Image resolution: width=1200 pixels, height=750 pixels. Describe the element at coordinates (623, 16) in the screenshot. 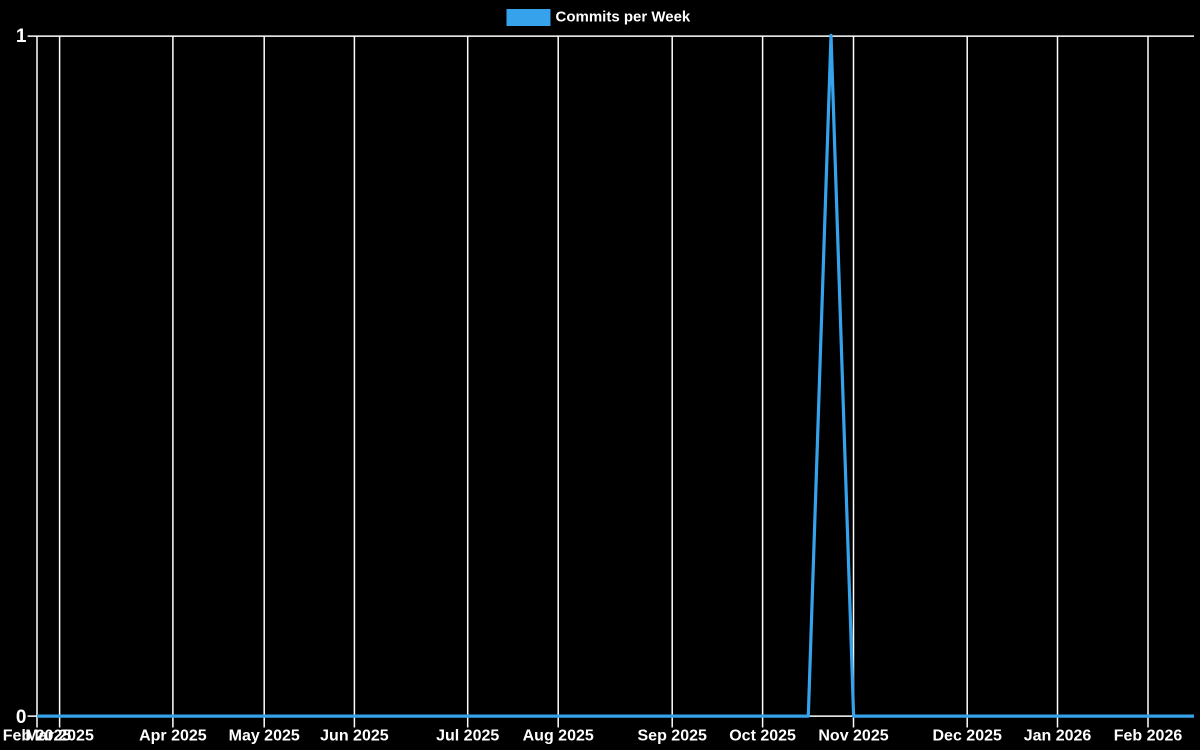

I see `svg-text: Commits per Week` at that location.